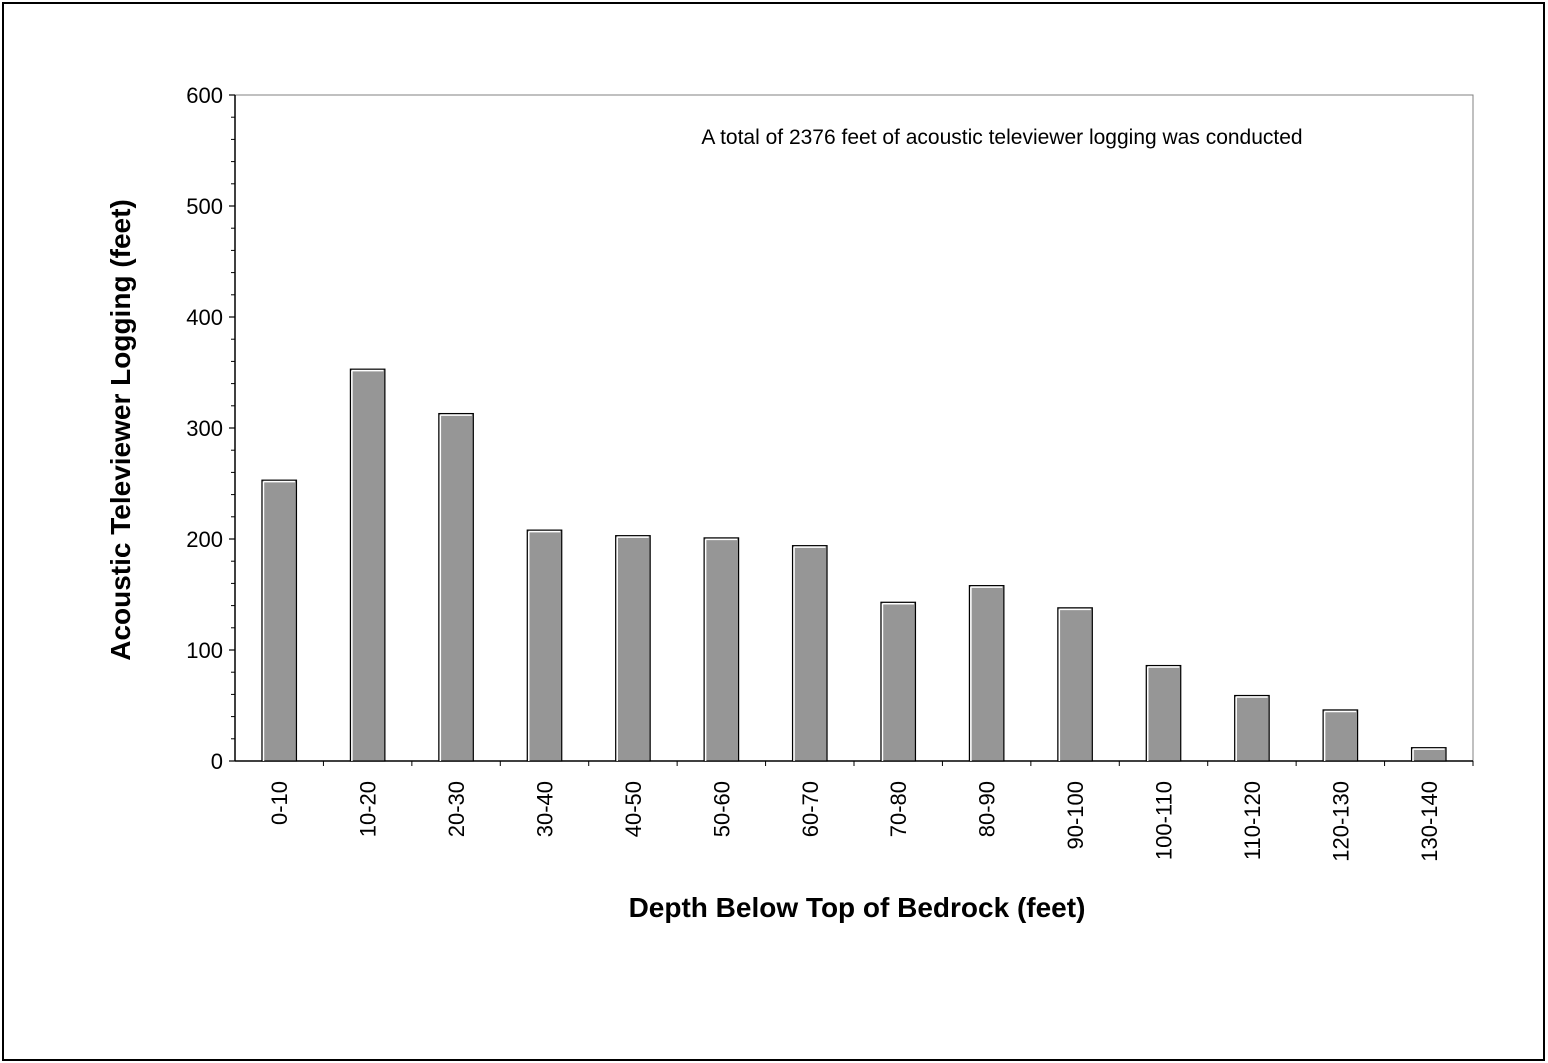 This screenshot has width=1548, height=1063. I want to click on x-tick-label: 70-80, so click(898, 809).